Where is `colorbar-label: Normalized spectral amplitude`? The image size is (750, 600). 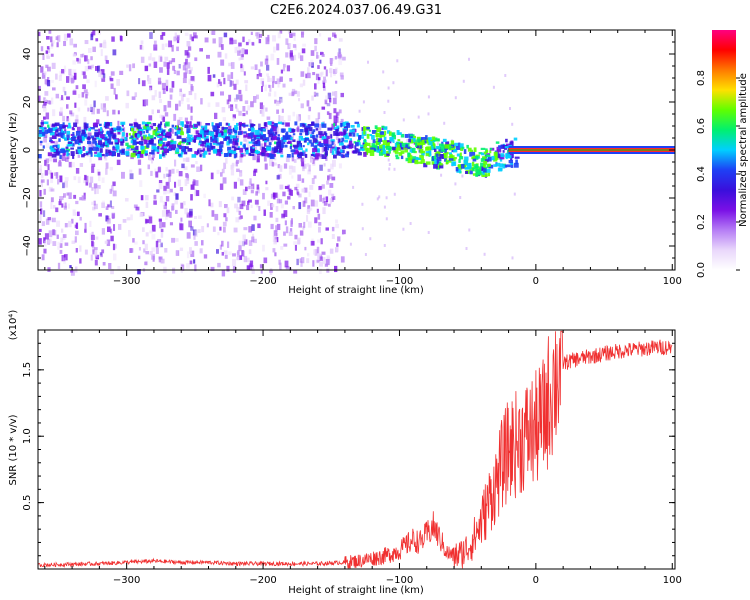
colorbar-label: Normalized spectral amplitude is located at coordinates (743, 150).